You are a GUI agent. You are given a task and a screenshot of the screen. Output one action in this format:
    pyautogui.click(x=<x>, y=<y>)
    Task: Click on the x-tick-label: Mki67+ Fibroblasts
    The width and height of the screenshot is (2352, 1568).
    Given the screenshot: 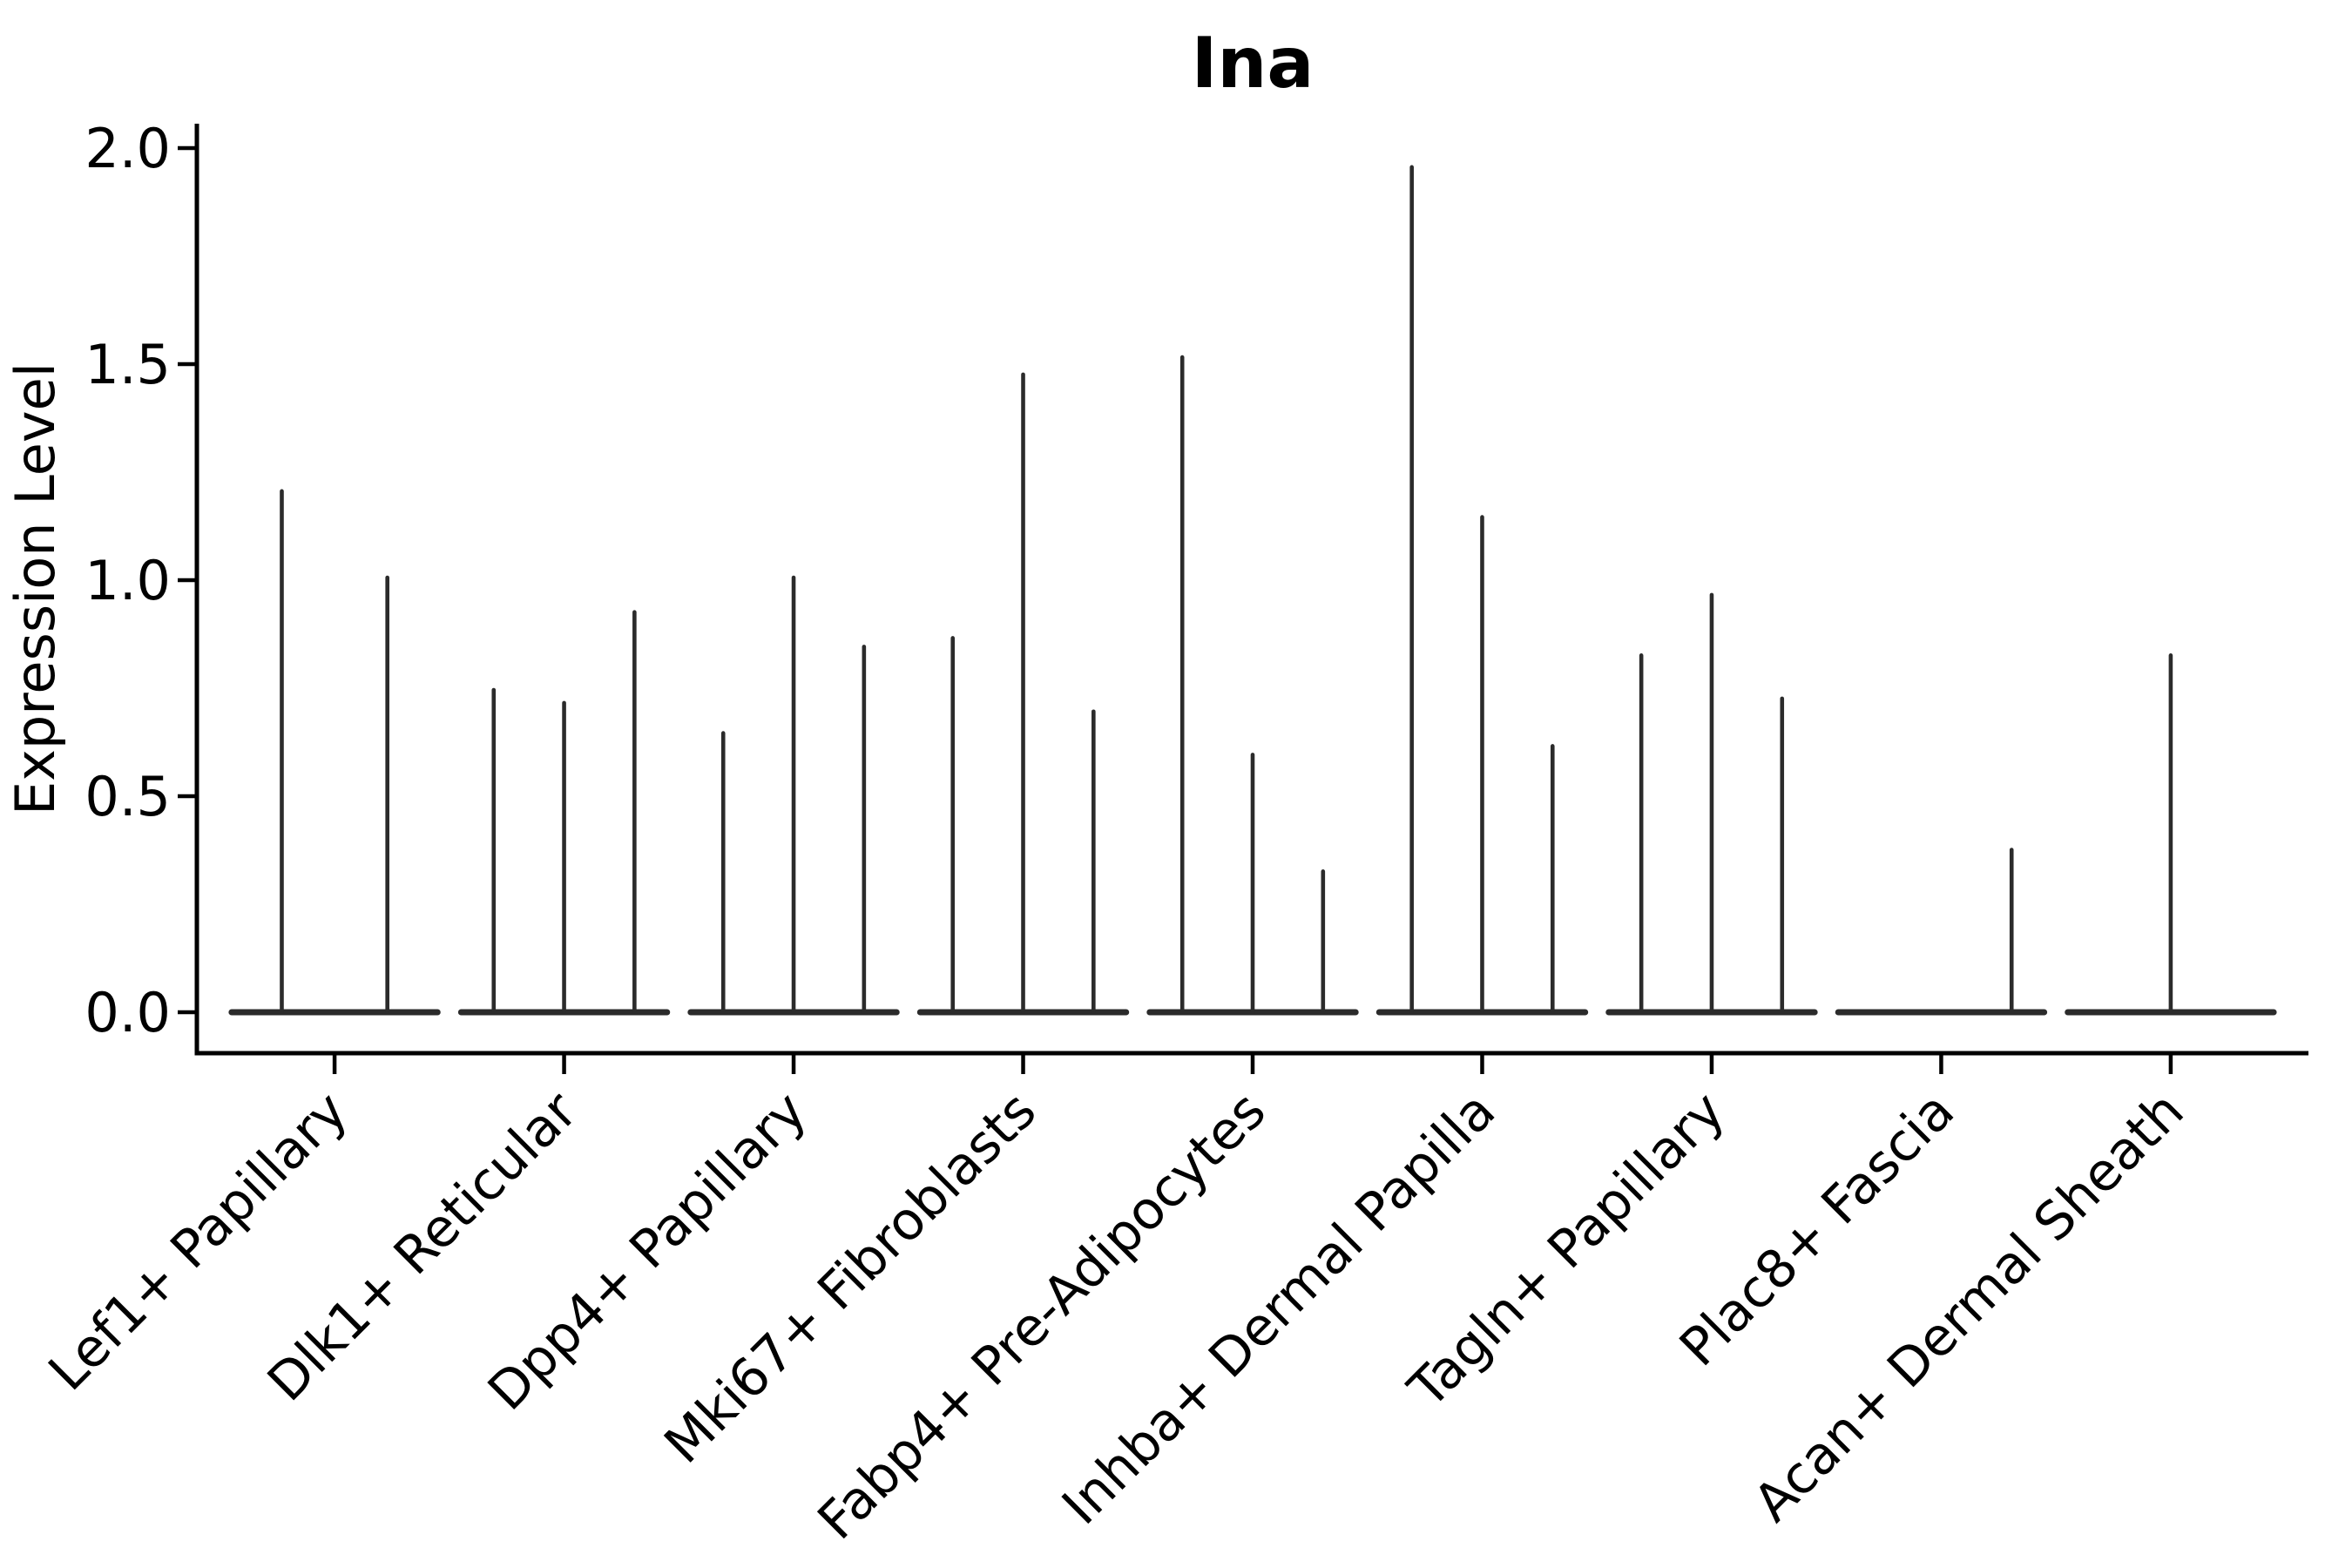 What is the action you would take?
    pyautogui.click(x=851, y=1278)
    